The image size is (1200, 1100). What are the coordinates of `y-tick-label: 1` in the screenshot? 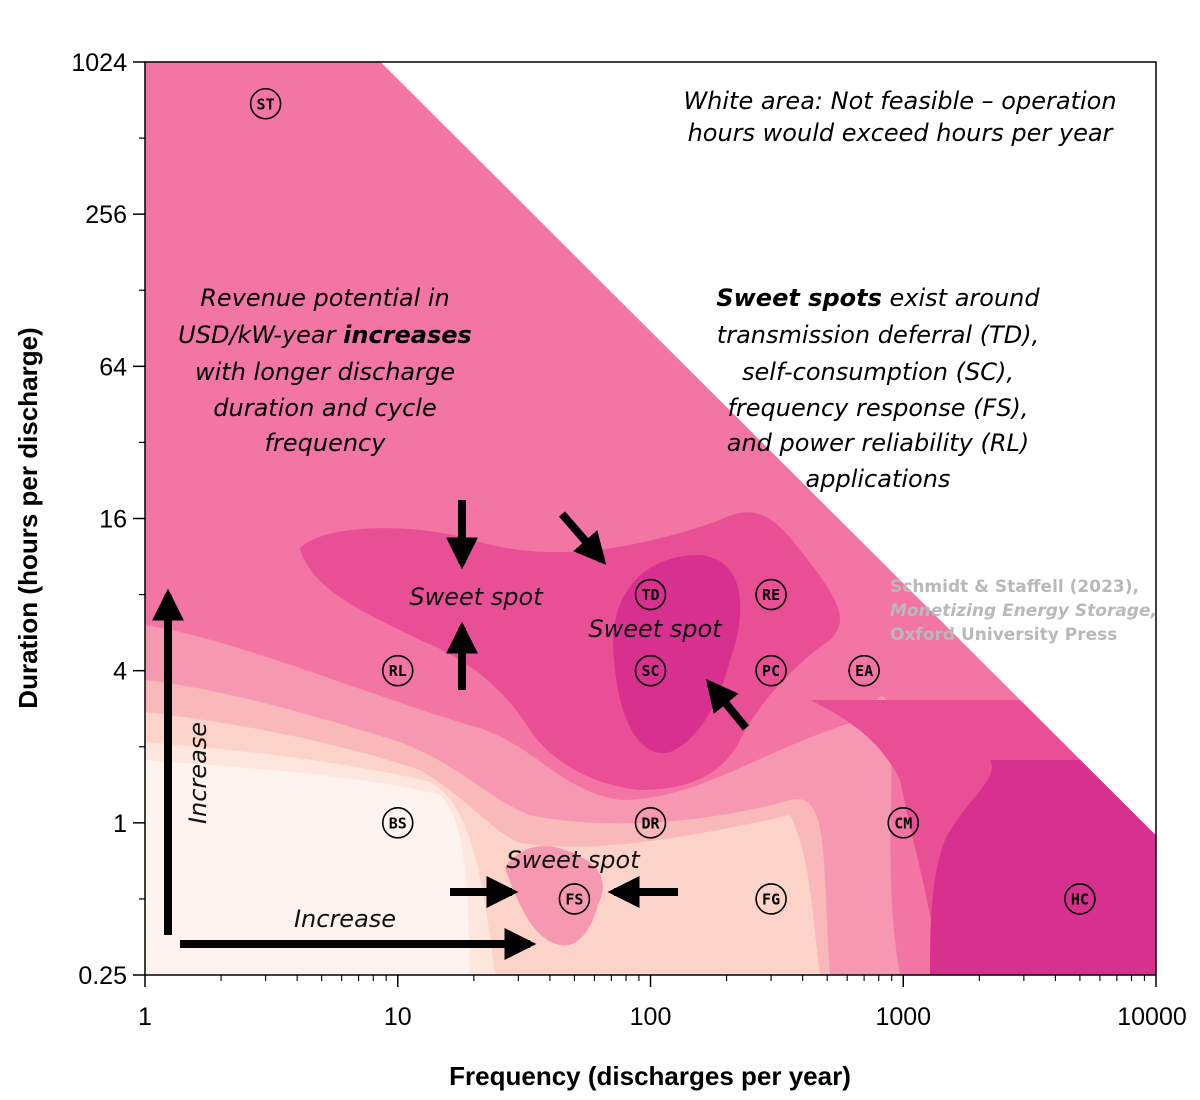 It's located at (120, 824).